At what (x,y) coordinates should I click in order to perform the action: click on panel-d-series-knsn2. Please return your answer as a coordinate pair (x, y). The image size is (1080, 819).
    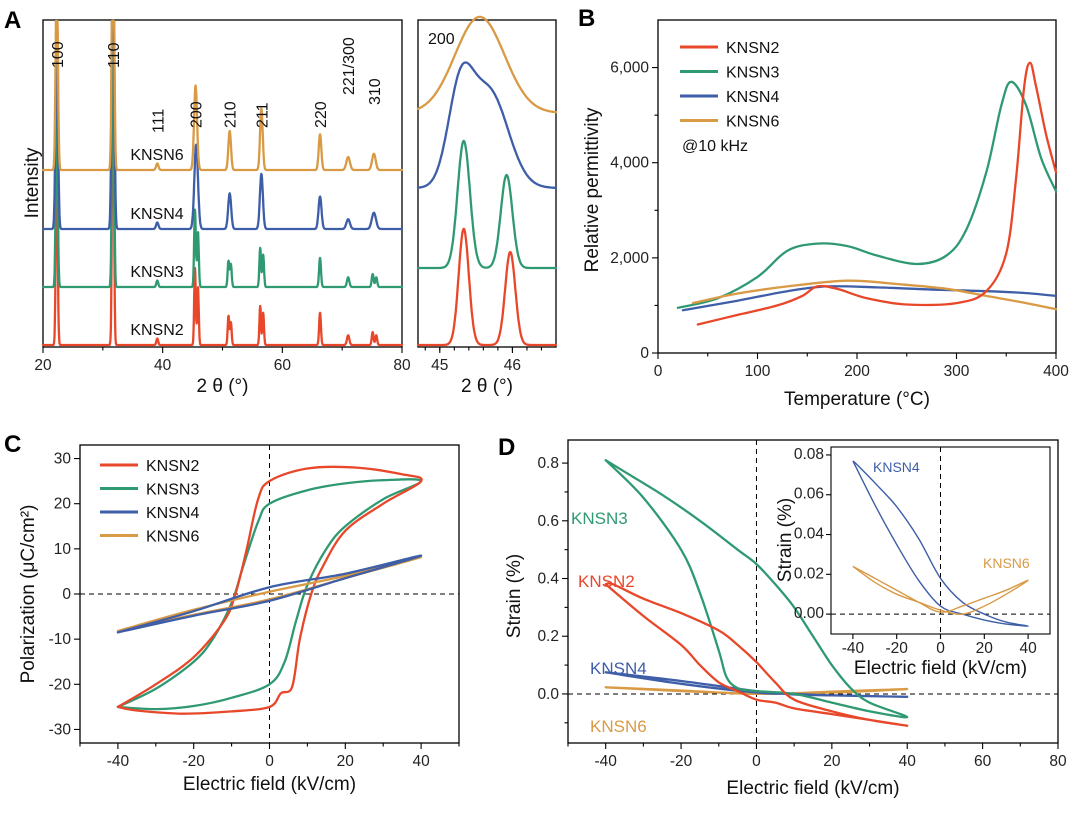
    Looking at the image, I should click on (756, 654).